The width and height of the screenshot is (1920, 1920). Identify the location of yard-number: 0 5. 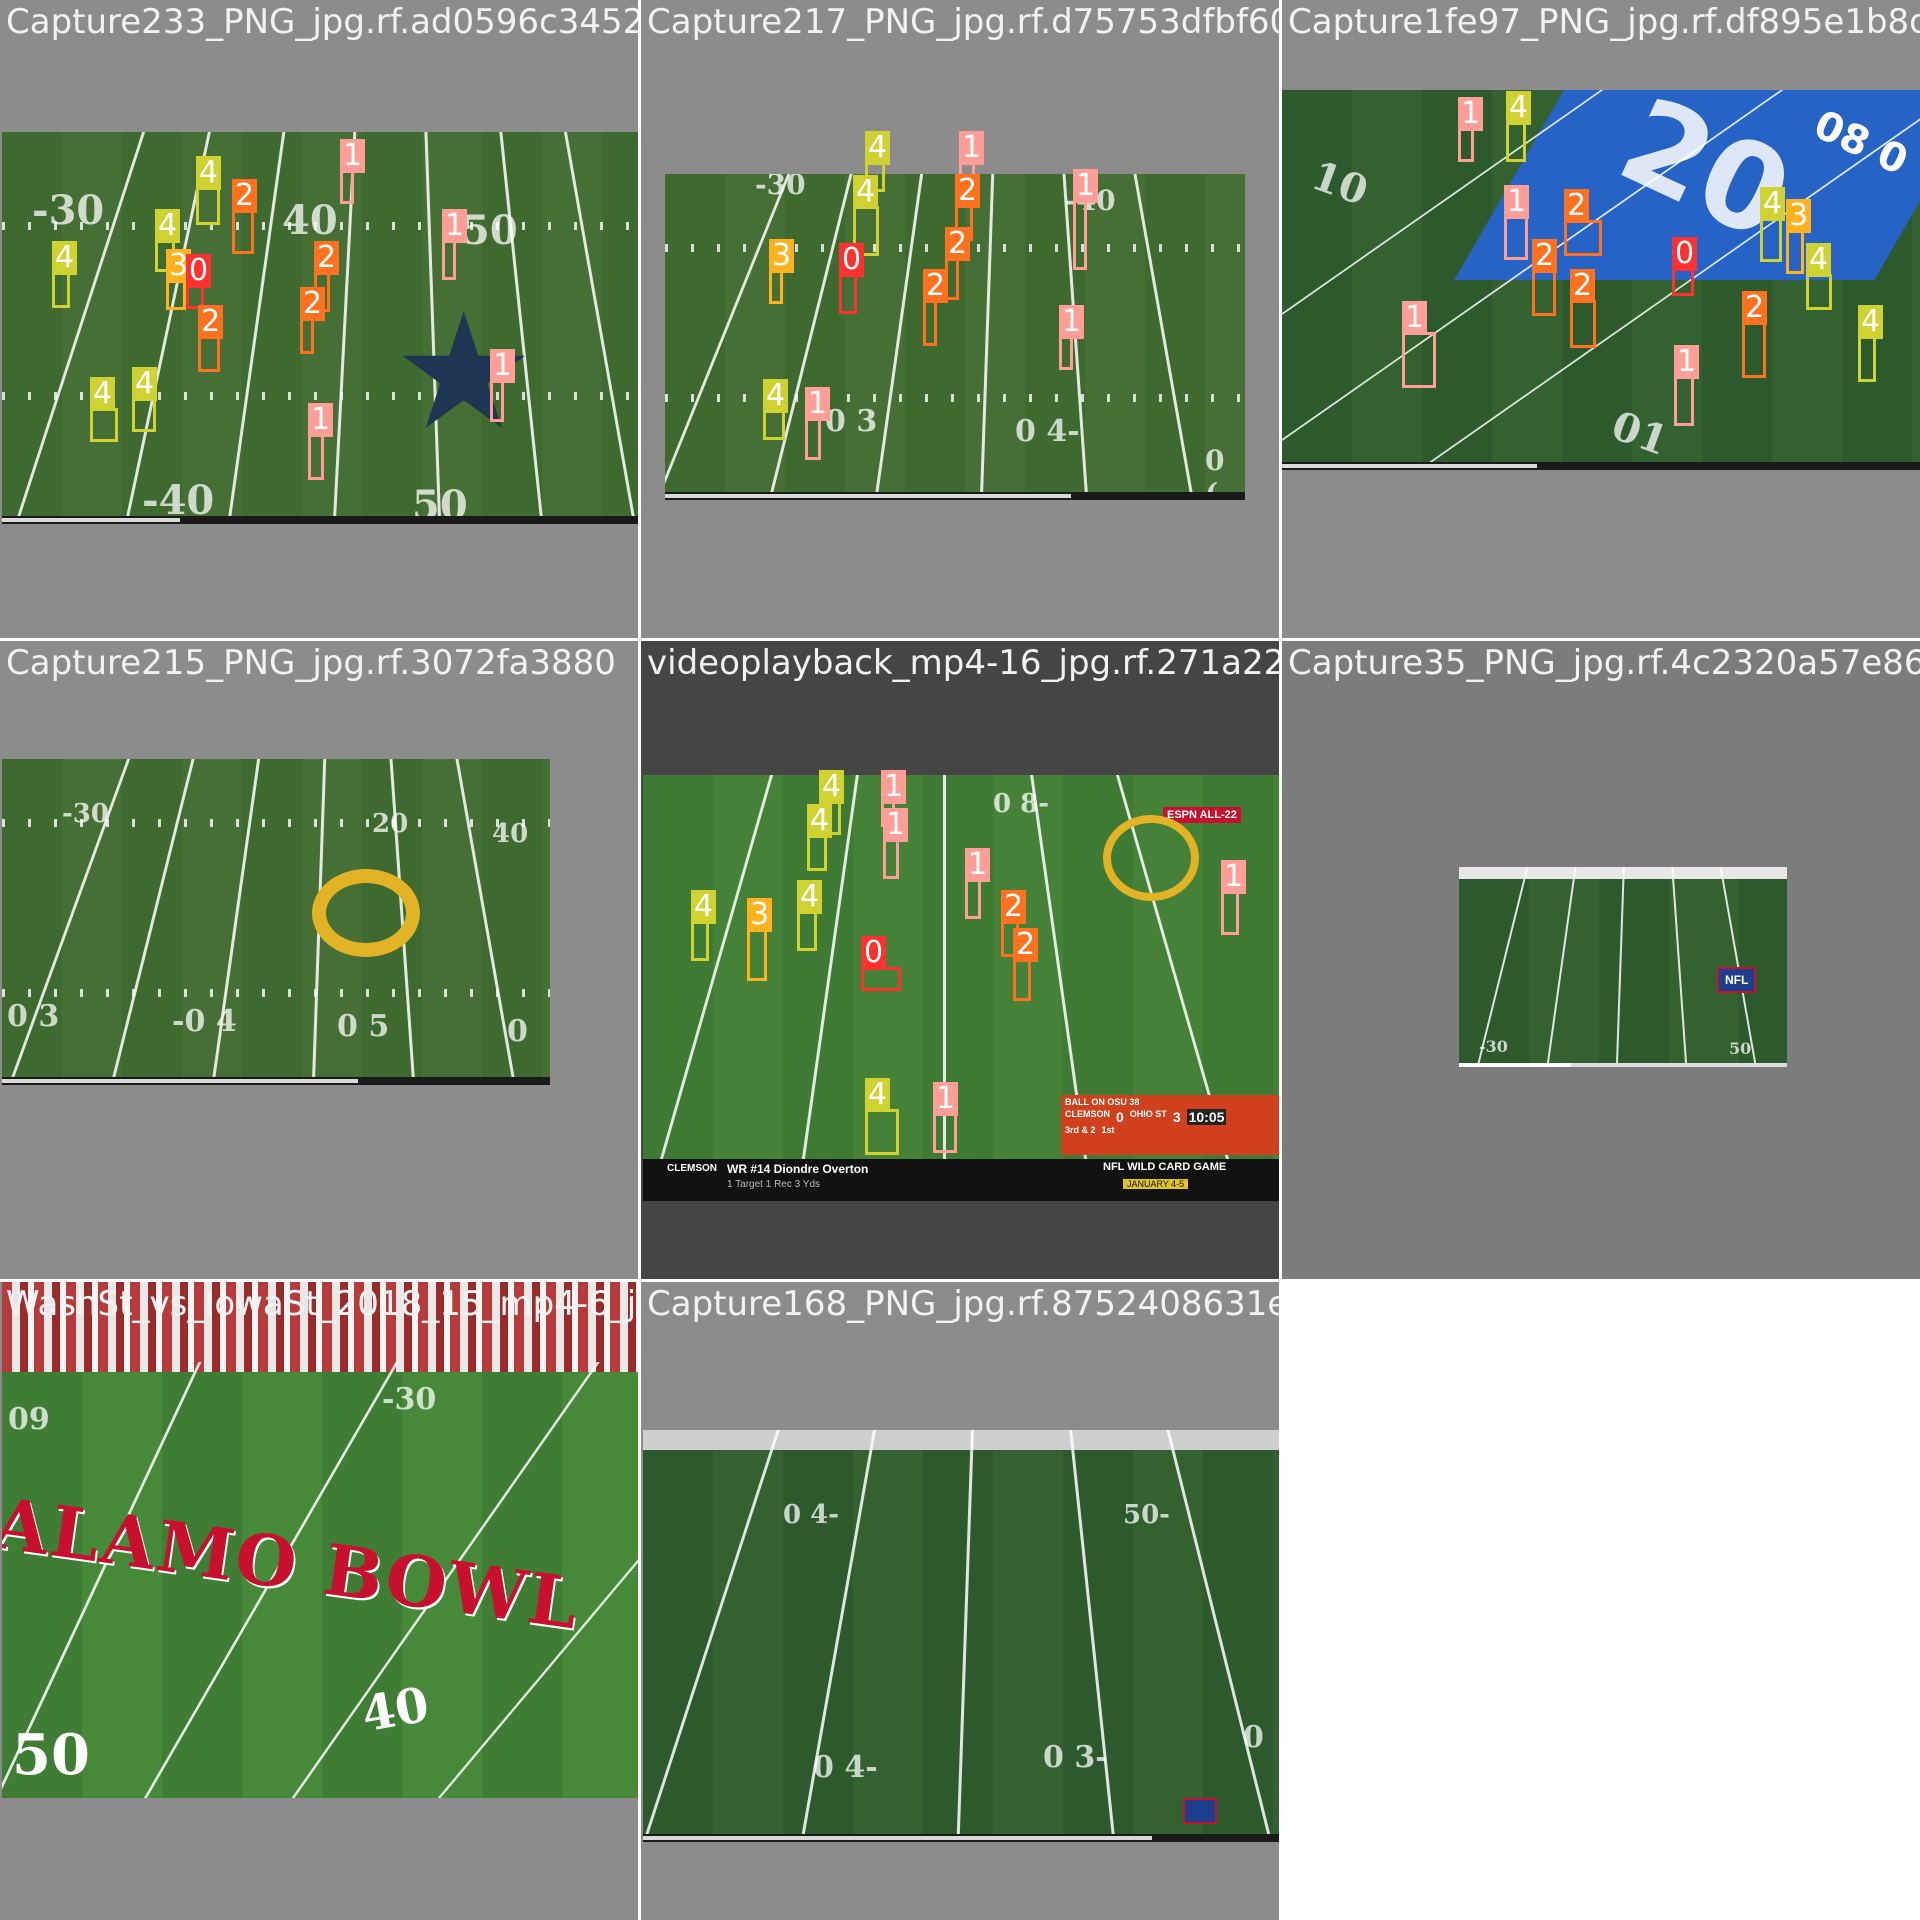
(363, 1026).